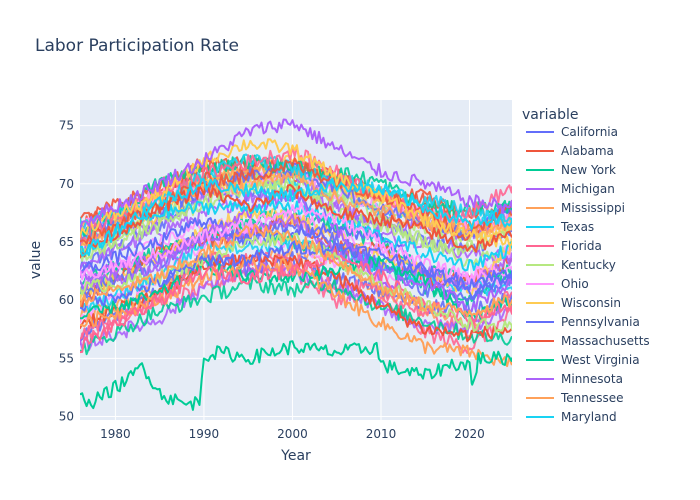 This screenshot has height=500, width=700. I want to click on legend-label: Kentucky, so click(588, 265).